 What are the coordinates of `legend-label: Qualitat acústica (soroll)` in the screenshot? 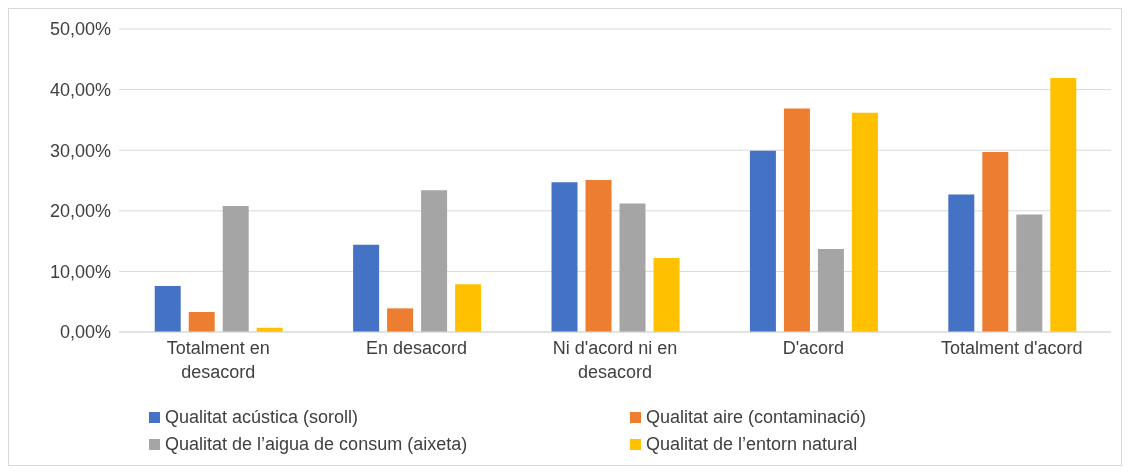 It's located at (262, 417).